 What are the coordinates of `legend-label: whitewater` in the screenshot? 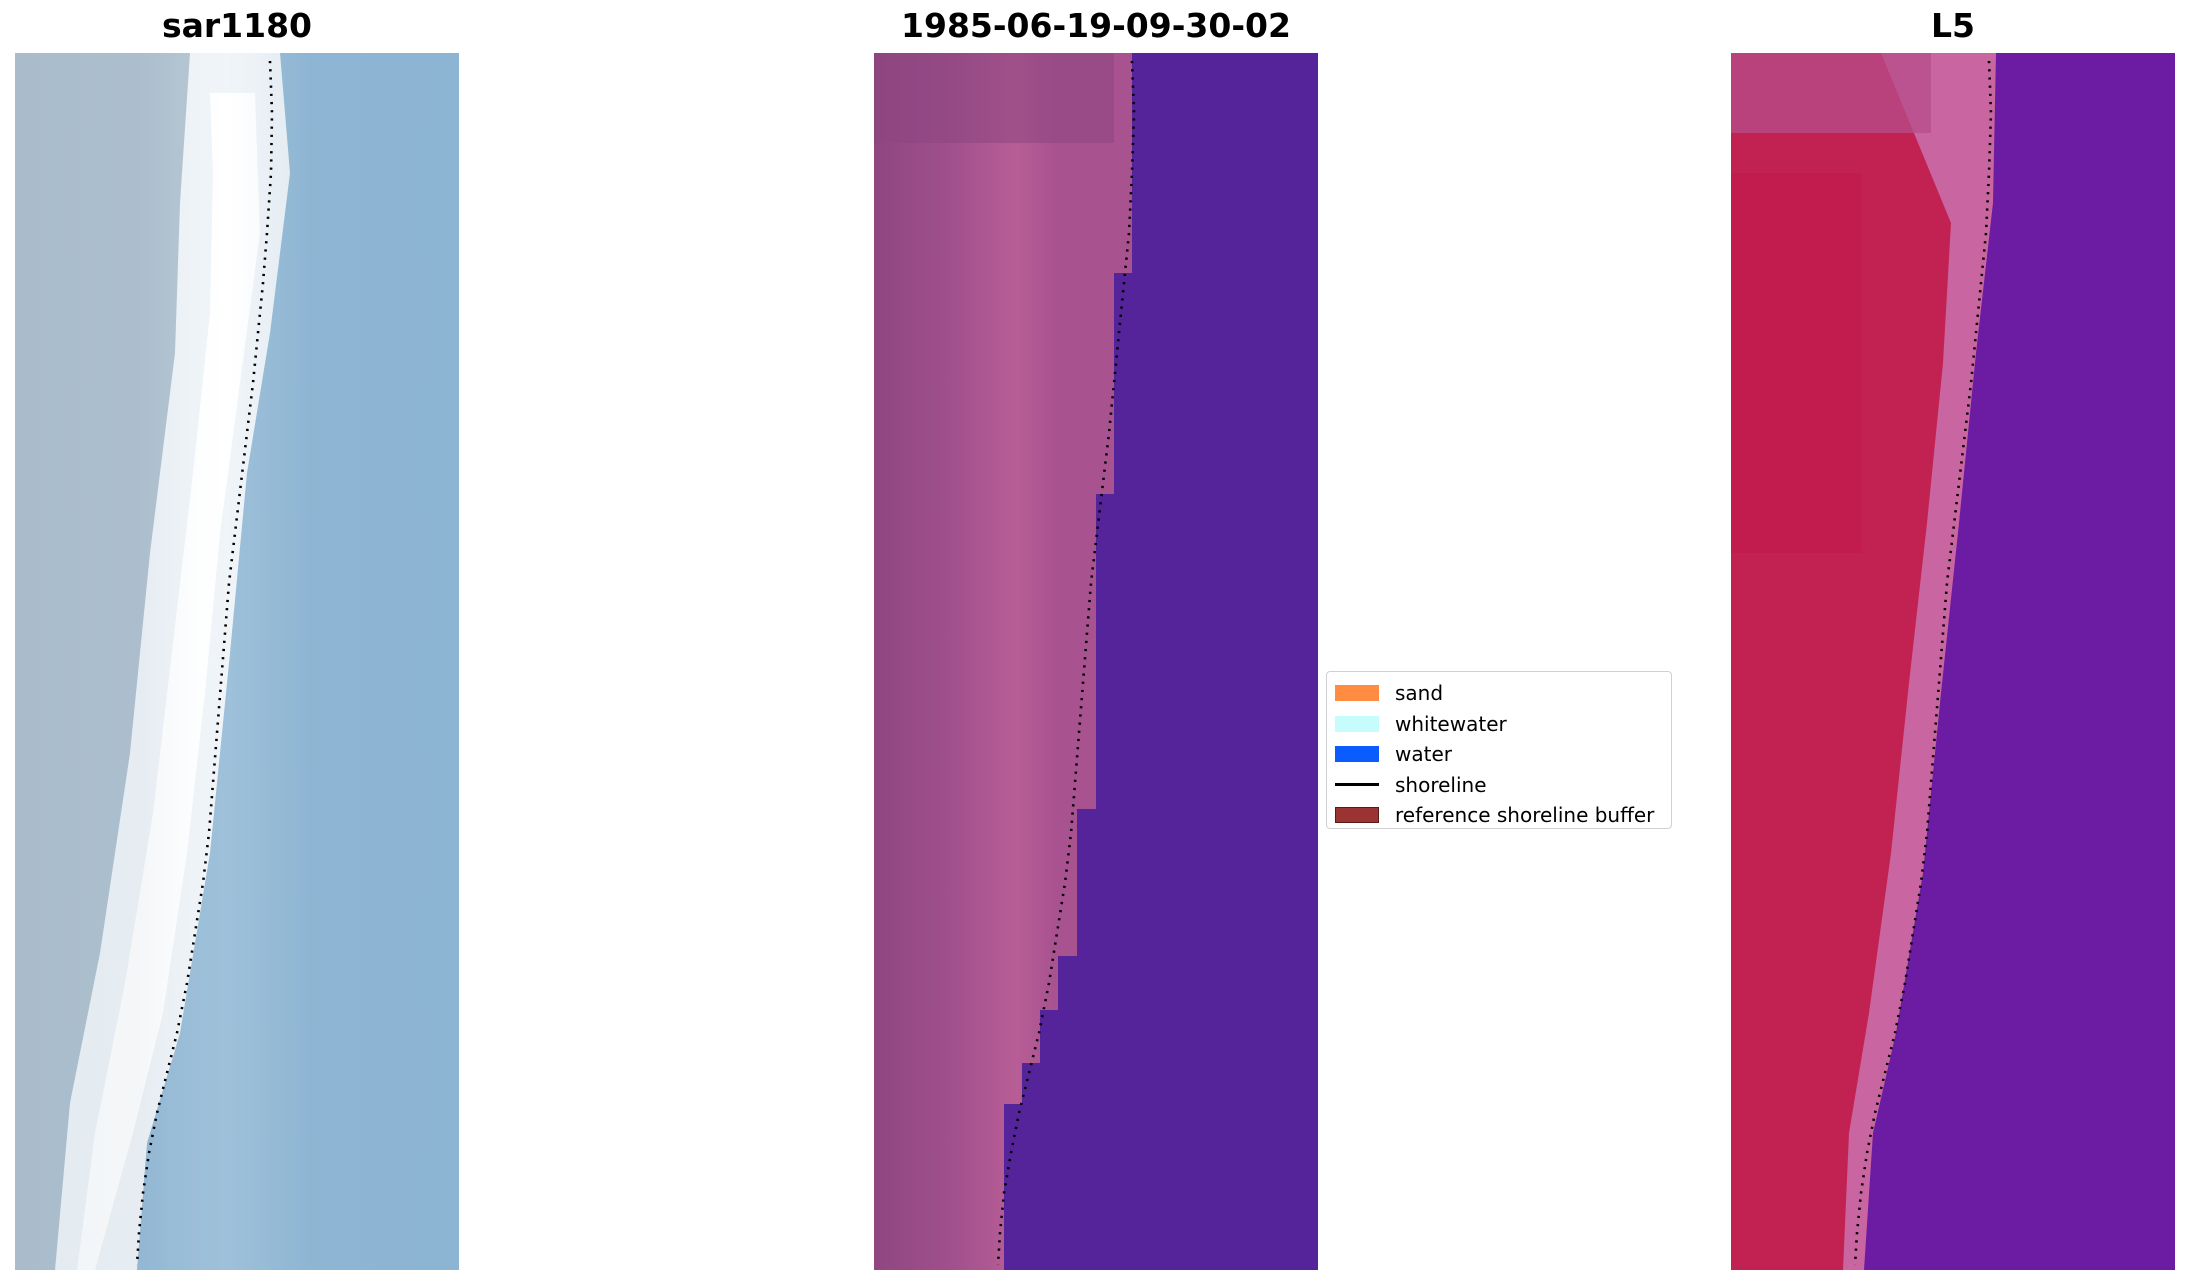 It's located at (1451, 723).